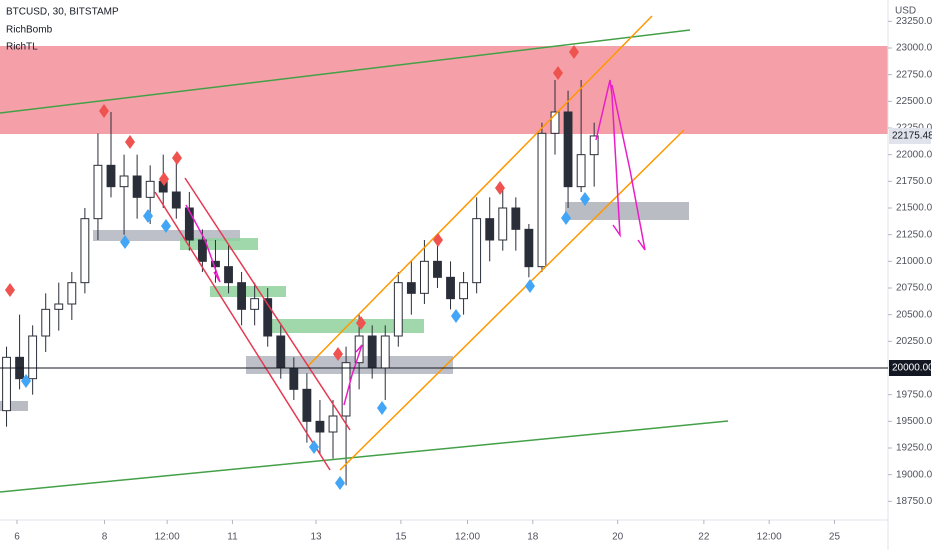  Describe the element at coordinates (29, 30) in the screenshot. I see `indicator-name: RichBomb` at that location.